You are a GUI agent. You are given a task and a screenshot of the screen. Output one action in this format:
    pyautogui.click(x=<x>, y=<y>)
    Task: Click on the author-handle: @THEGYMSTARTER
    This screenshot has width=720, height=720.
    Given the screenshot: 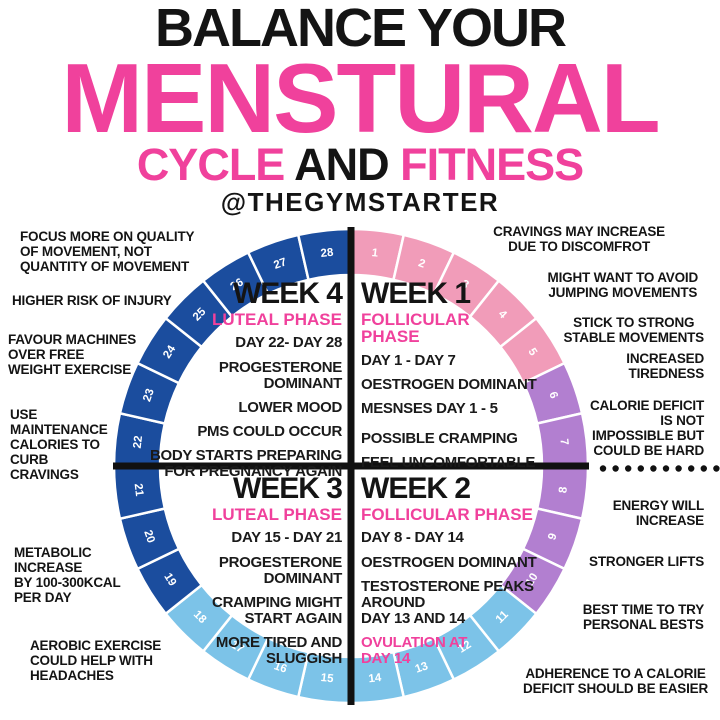 What is the action you would take?
    pyautogui.click(x=360, y=202)
    